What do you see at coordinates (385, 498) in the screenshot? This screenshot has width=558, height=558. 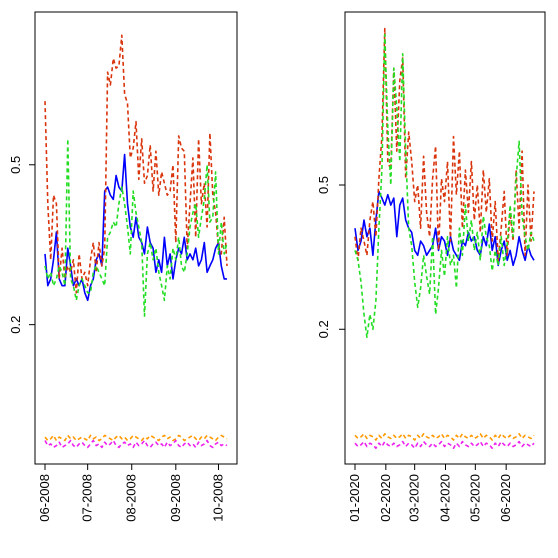 I see `x-tick-label: 02-2020` at bounding box center [385, 498].